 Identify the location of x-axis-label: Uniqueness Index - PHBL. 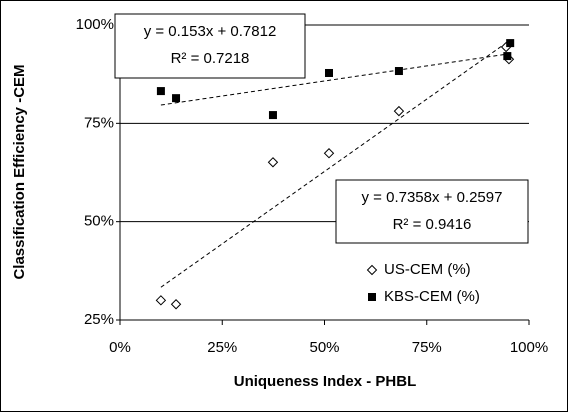
(325, 381).